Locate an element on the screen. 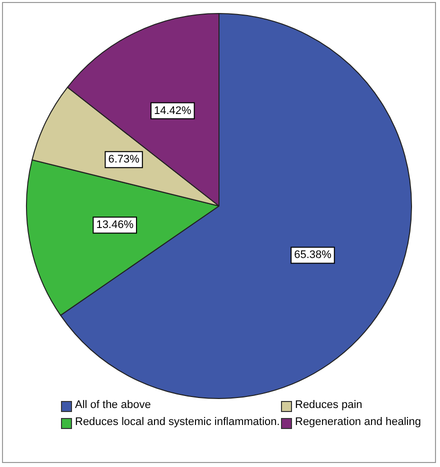  data-label: 13.46% is located at coordinates (115, 225).